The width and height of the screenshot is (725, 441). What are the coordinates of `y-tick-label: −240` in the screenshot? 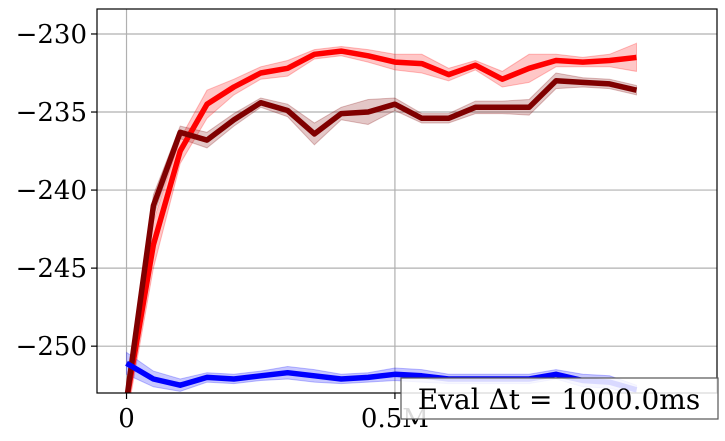 It's located at (51, 191).